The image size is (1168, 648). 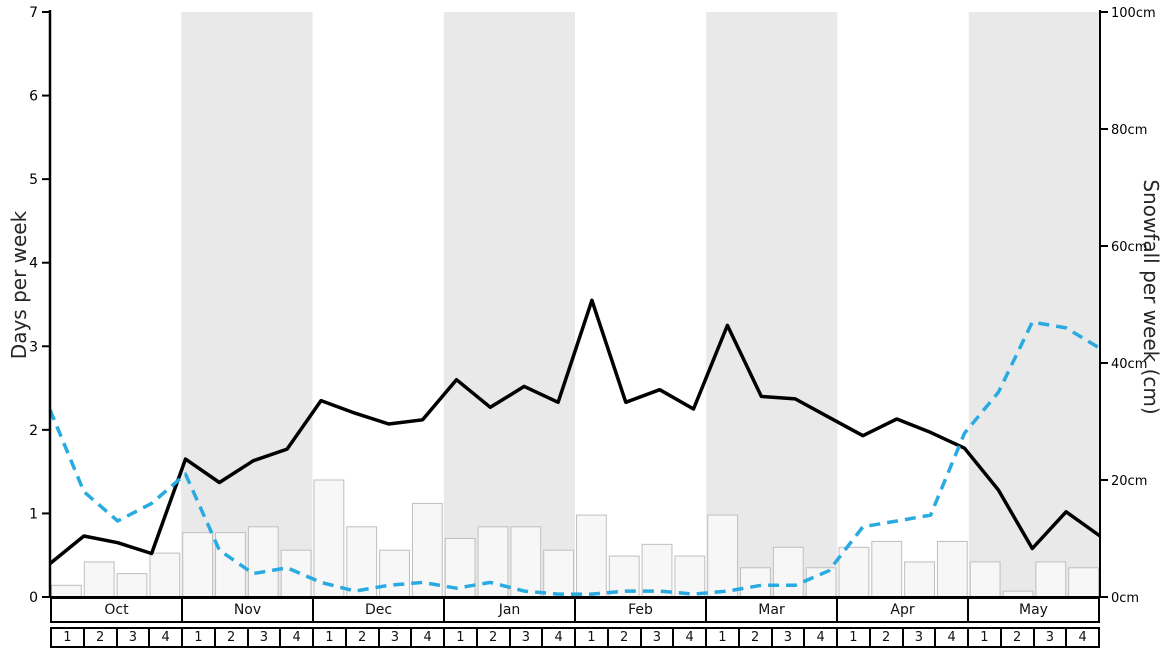 What do you see at coordinates (19, 285) in the screenshot?
I see `left-axis-title: Days per week` at bounding box center [19, 285].